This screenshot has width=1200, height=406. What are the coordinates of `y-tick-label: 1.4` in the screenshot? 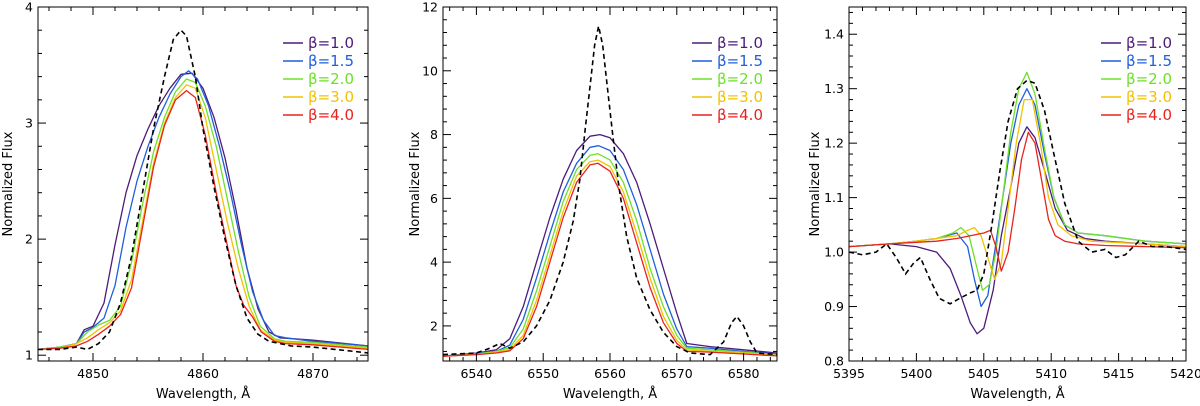 It's located at (834, 34).